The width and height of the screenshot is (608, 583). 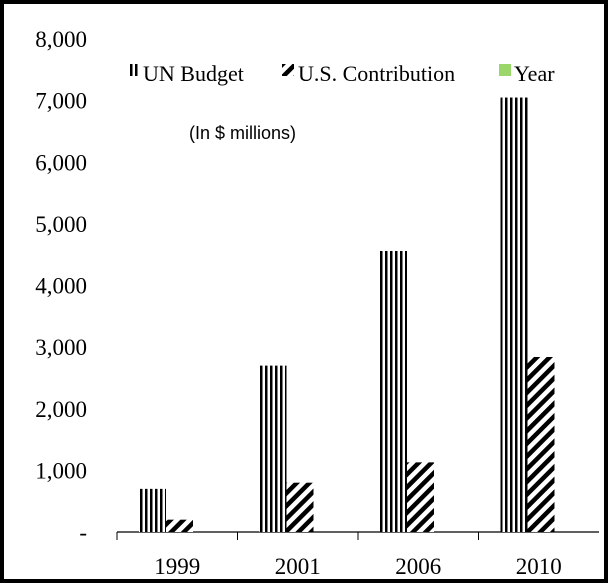 What do you see at coordinates (505, 70) in the screenshot?
I see `legend-swatch-year` at bounding box center [505, 70].